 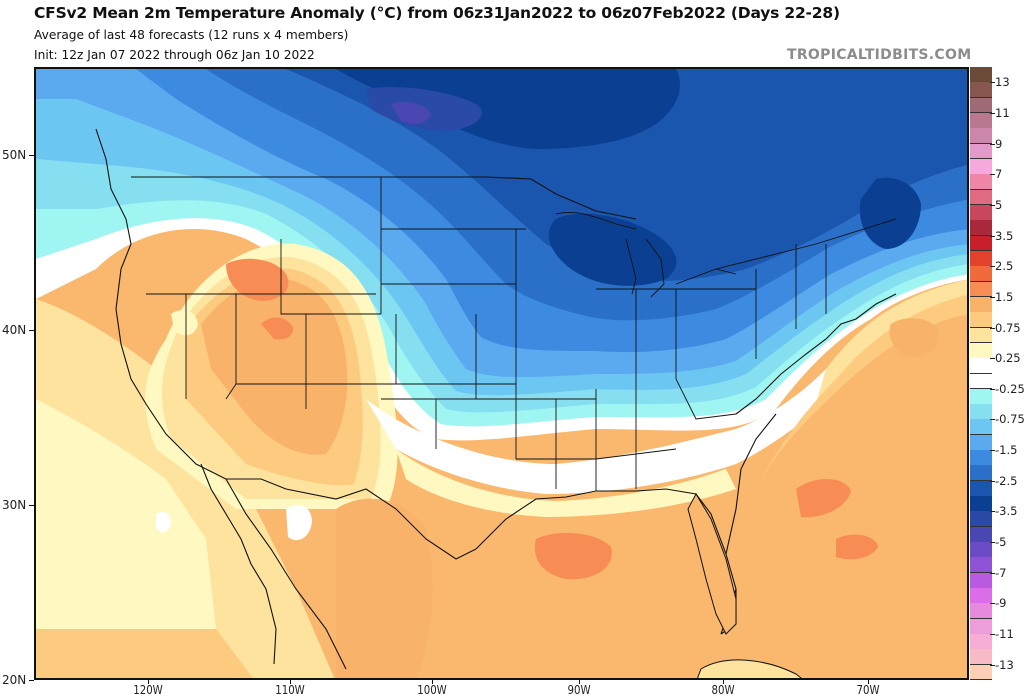 I want to click on colorbar-label: -5, so click(x=1001, y=542).